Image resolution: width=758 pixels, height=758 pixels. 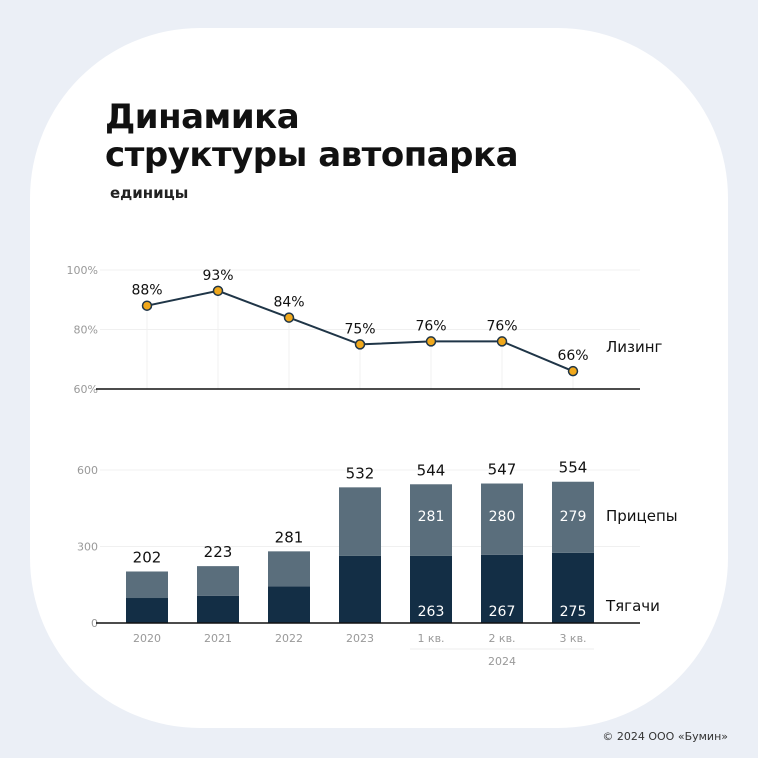 What do you see at coordinates (502, 470) in the screenshot?
I see `bar-total-label: 547` at bounding box center [502, 470].